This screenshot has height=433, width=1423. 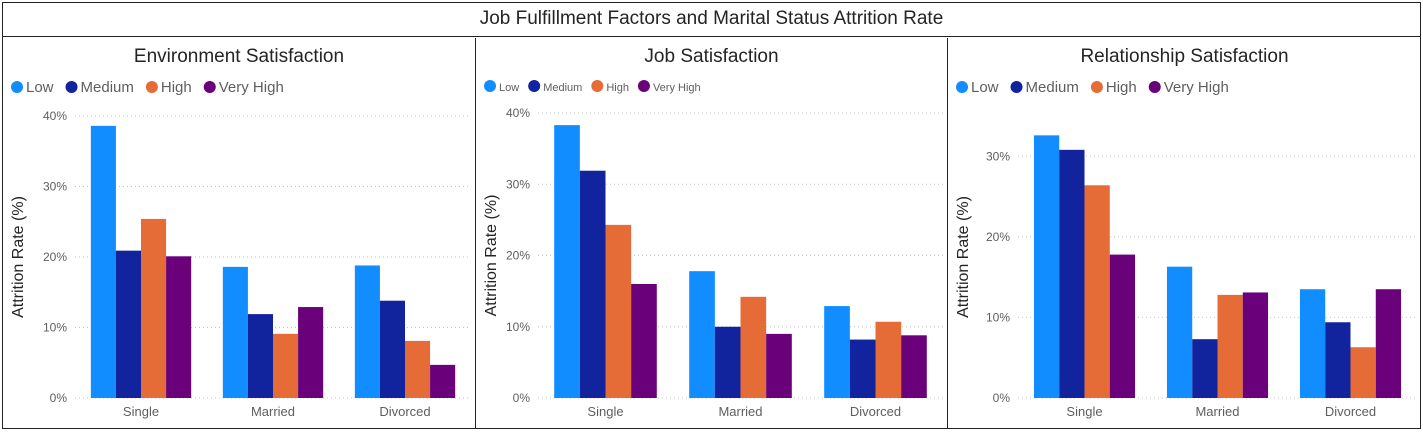 I want to click on chart-title: Relationship Satisfaction, so click(x=1184, y=56).